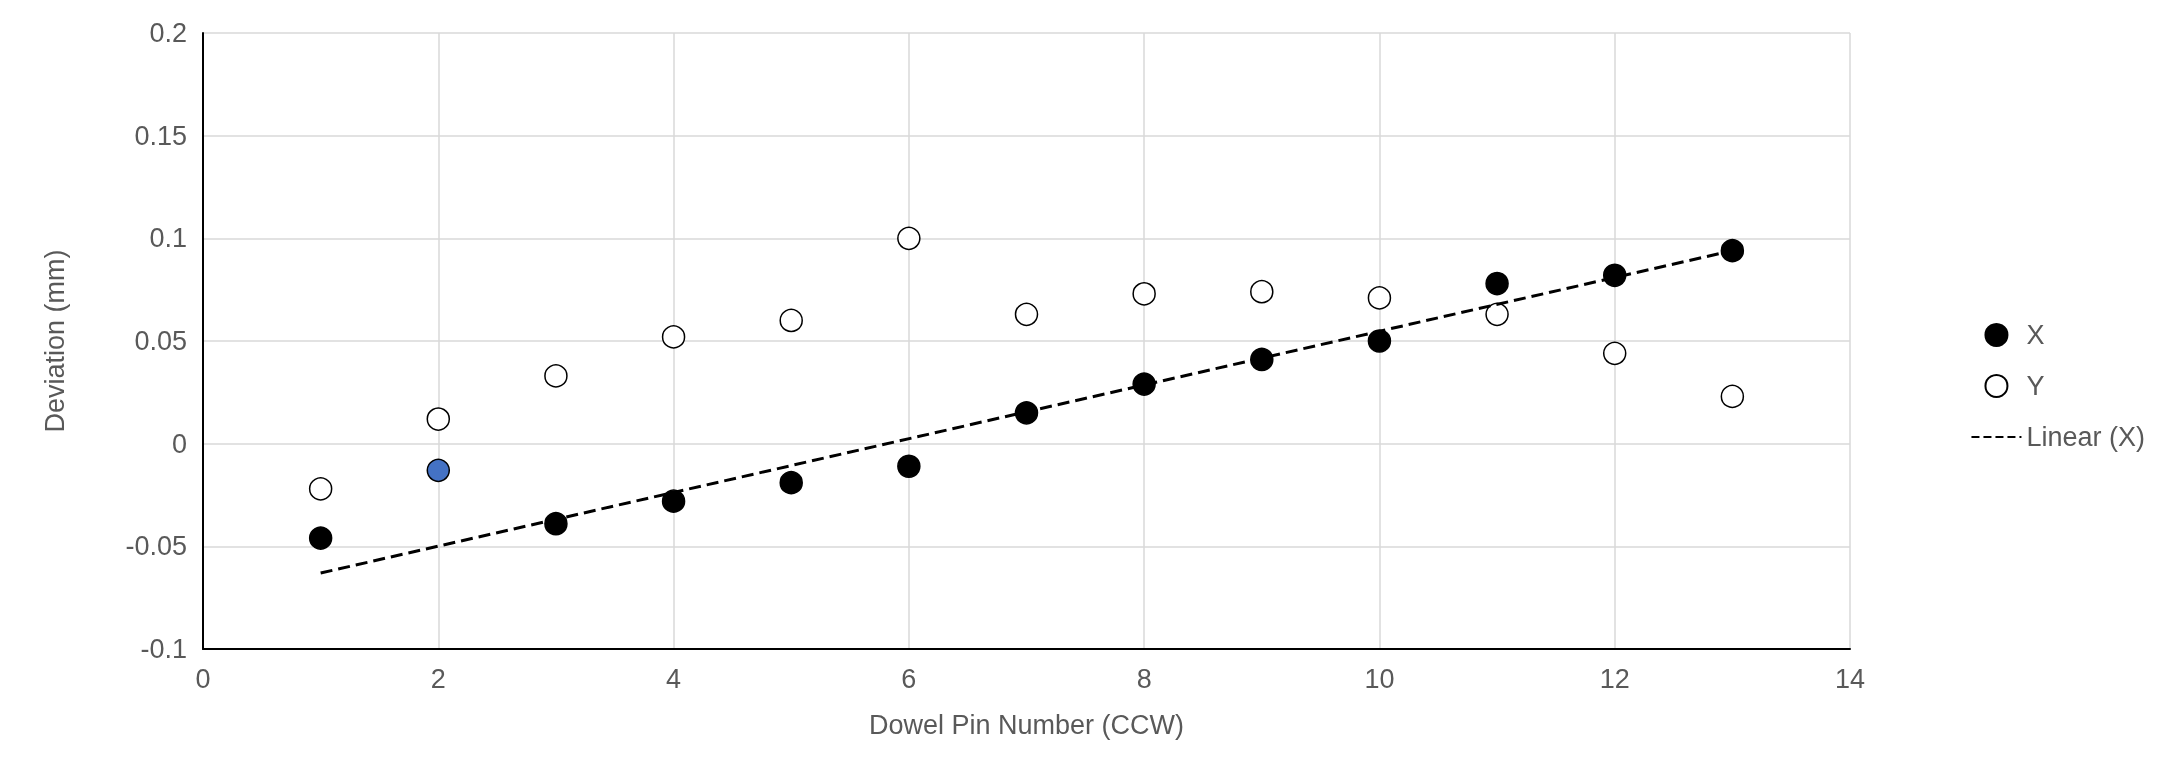  Describe the element at coordinates (2085, 437) in the screenshot. I see `legend-label: Linear (X)` at that location.